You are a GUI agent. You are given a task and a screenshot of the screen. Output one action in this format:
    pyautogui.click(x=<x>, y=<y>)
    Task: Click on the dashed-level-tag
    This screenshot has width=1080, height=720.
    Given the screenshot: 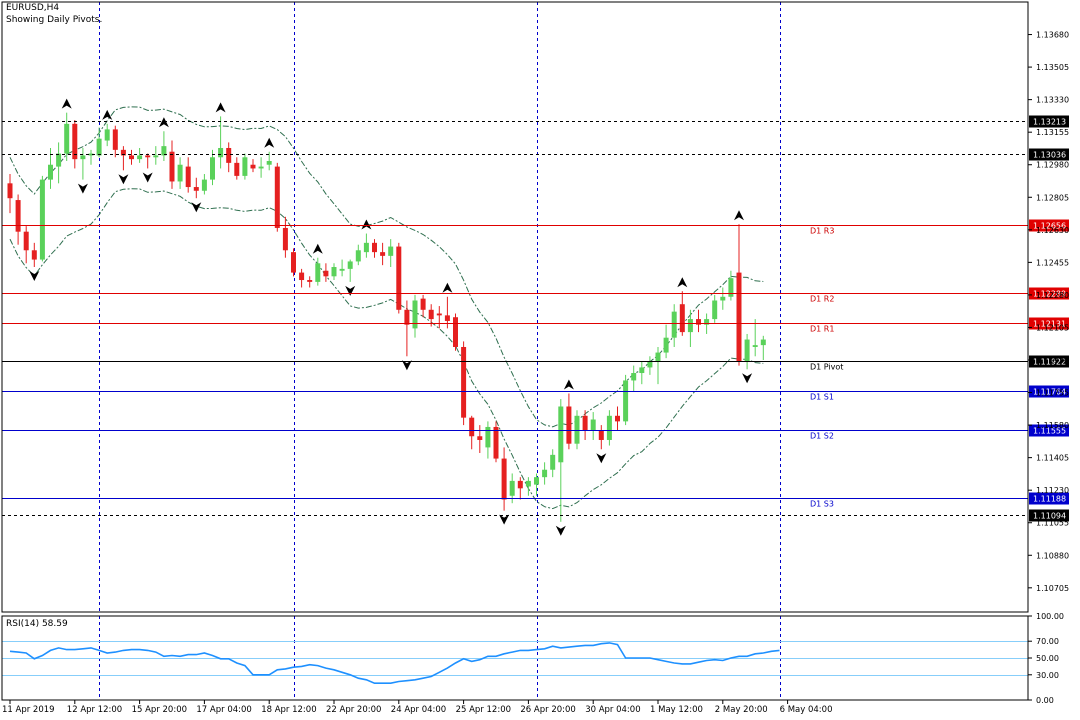 What is the action you would take?
    pyautogui.click(x=1049, y=121)
    